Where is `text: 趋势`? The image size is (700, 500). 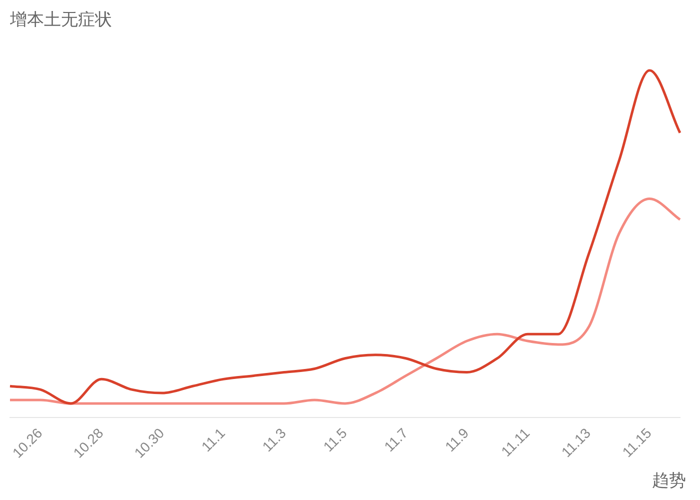 text: 趋势 is located at coordinates (669, 481).